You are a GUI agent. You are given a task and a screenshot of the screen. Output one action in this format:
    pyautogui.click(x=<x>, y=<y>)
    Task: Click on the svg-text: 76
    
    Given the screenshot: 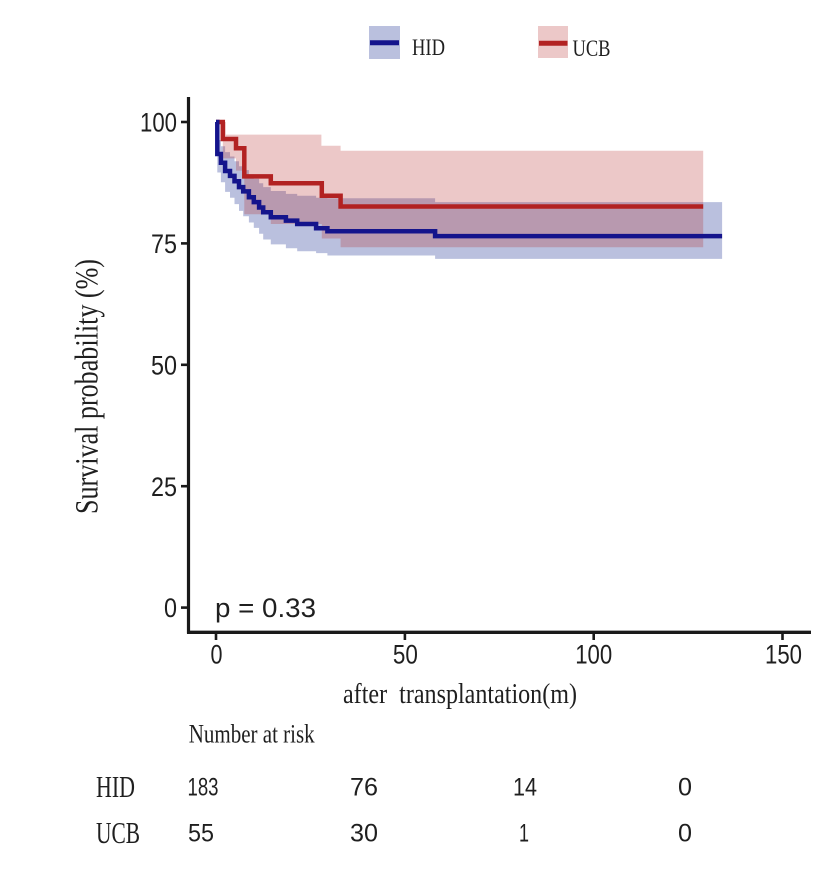 What is the action you would take?
    pyautogui.click(x=364, y=788)
    